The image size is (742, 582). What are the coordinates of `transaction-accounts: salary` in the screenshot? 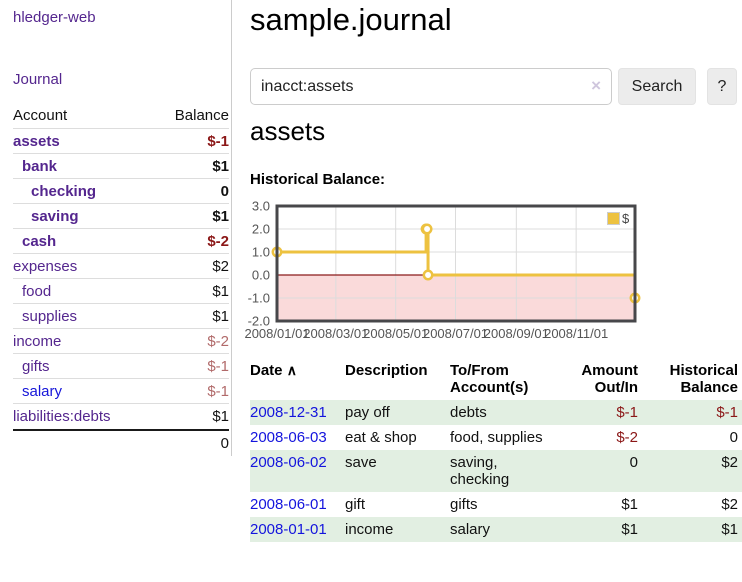 It's located at (470, 529).